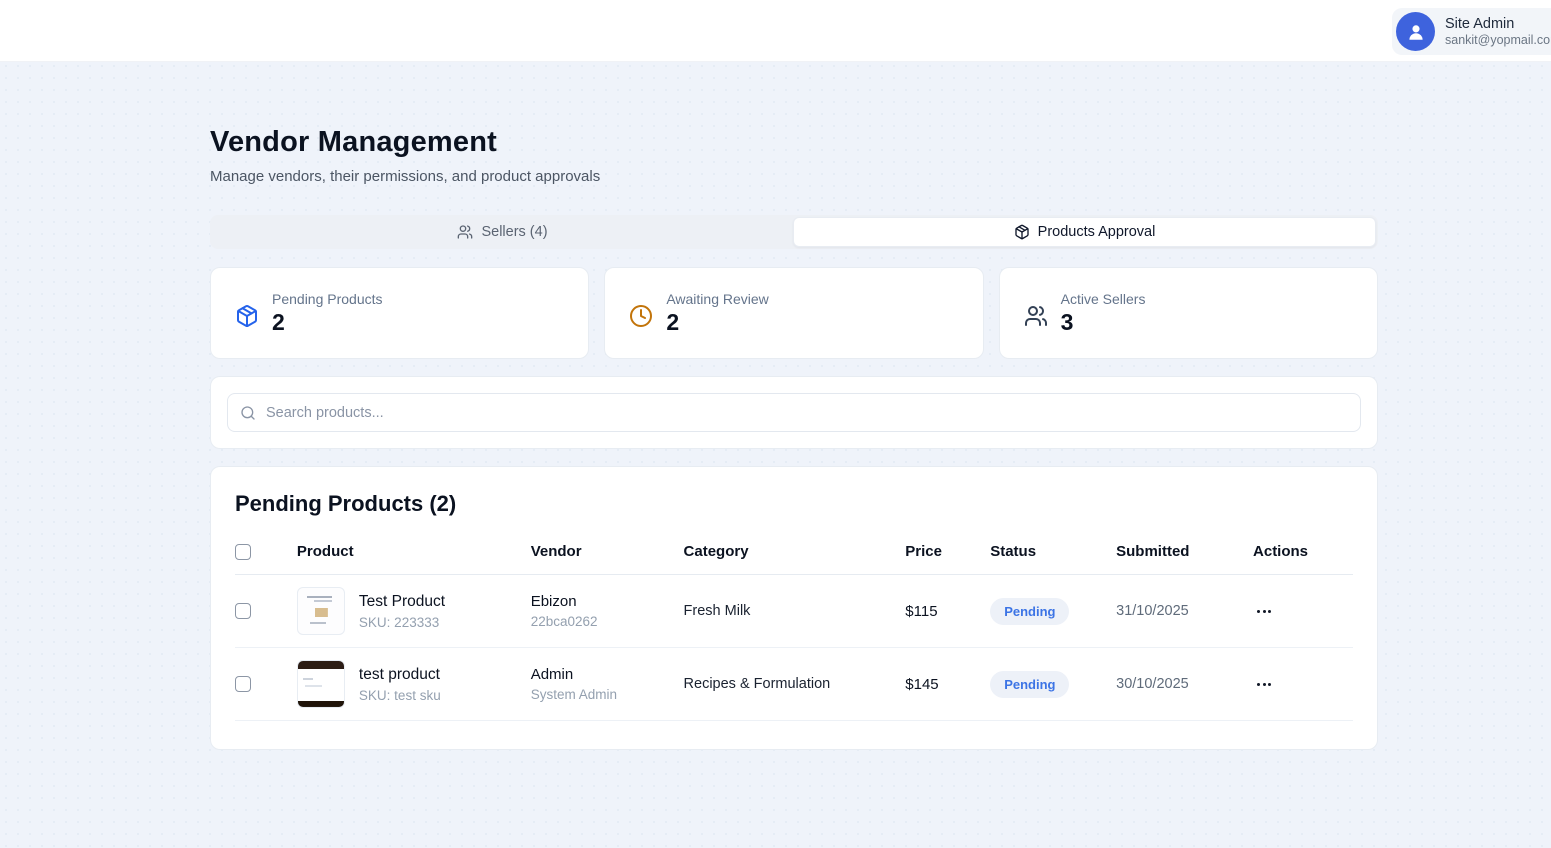 The image size is (1551, 848). Describe the element at coordinates (948, 553) in the screenshot. I see `column-header-price: Price` at that location.